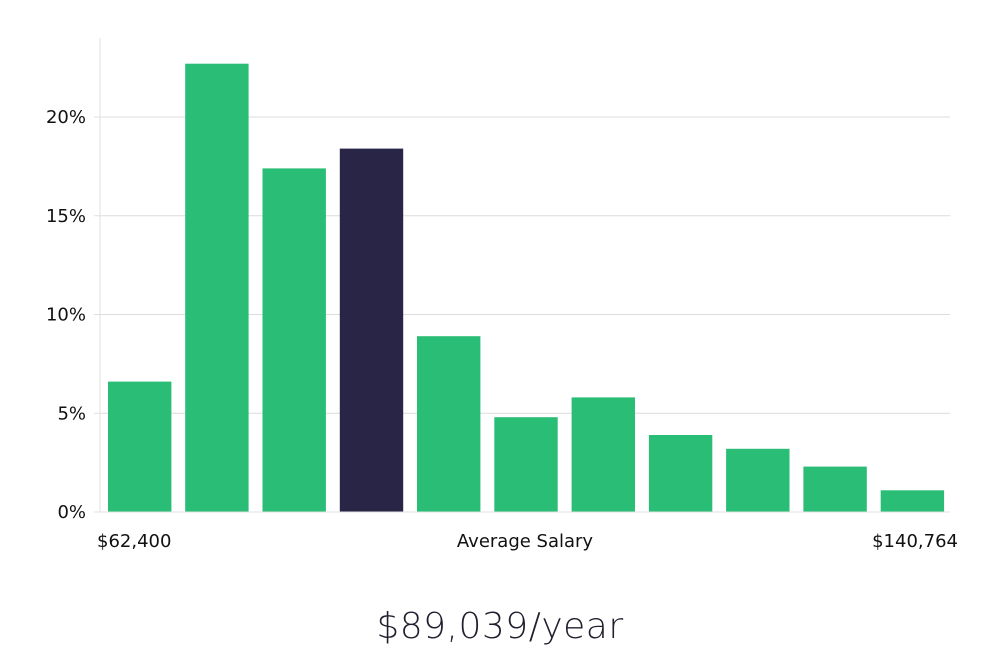 Image resolution: width=1000 pixels, height=660 pixels. Describe the element at coordinates (66, 117) in the screenshot. I see `y-tick-label: 20%` at that location.